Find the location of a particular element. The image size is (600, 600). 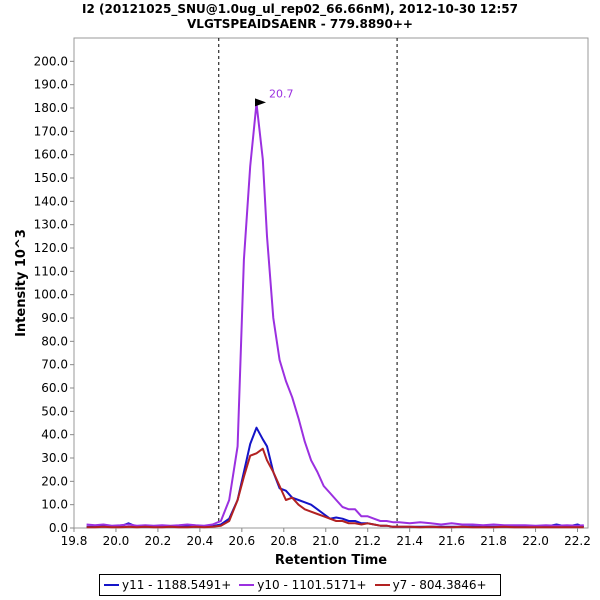

peak-arrow-icon is located at coordinates (261, 102).